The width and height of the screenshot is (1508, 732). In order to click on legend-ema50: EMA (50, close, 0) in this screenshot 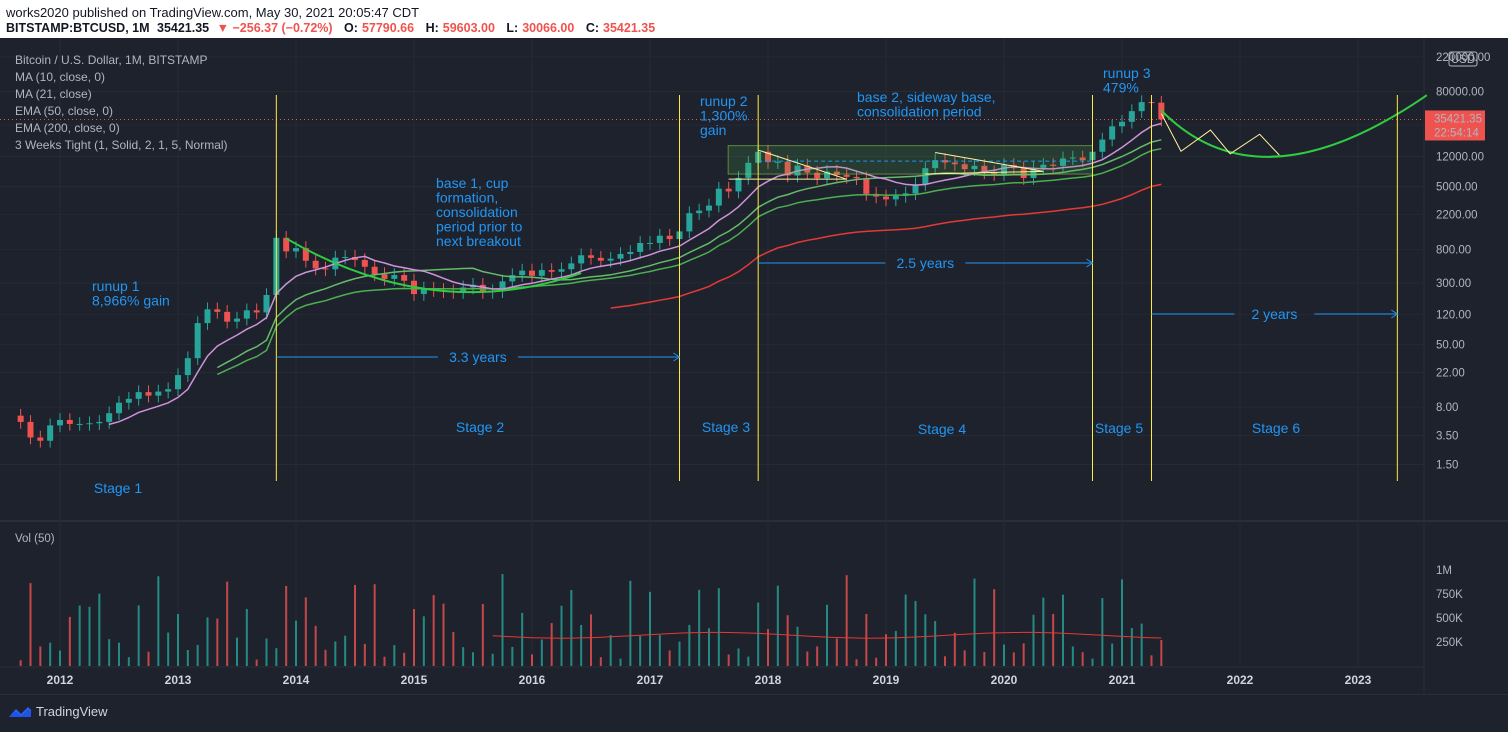, I will do `click(64, 111)`.